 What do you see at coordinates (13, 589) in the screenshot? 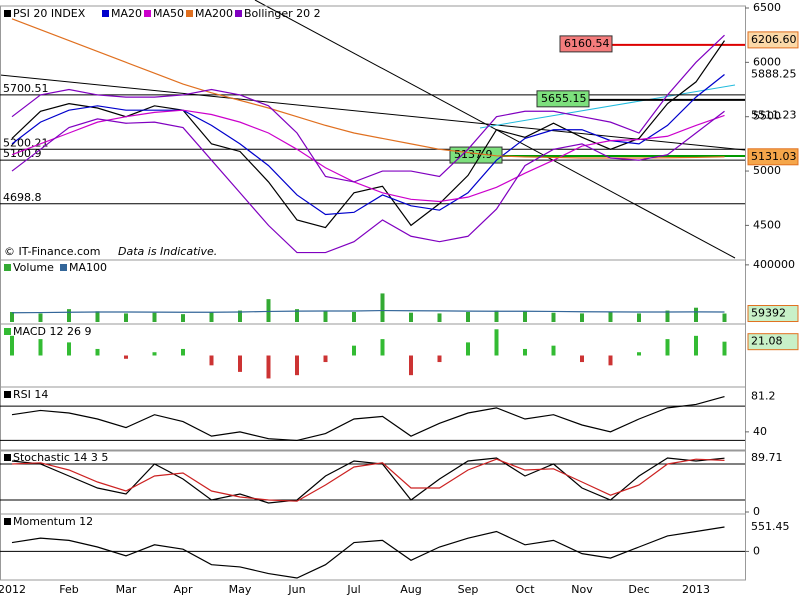
I see `x-tick-label: 2012` at bounding box center [13, 589].